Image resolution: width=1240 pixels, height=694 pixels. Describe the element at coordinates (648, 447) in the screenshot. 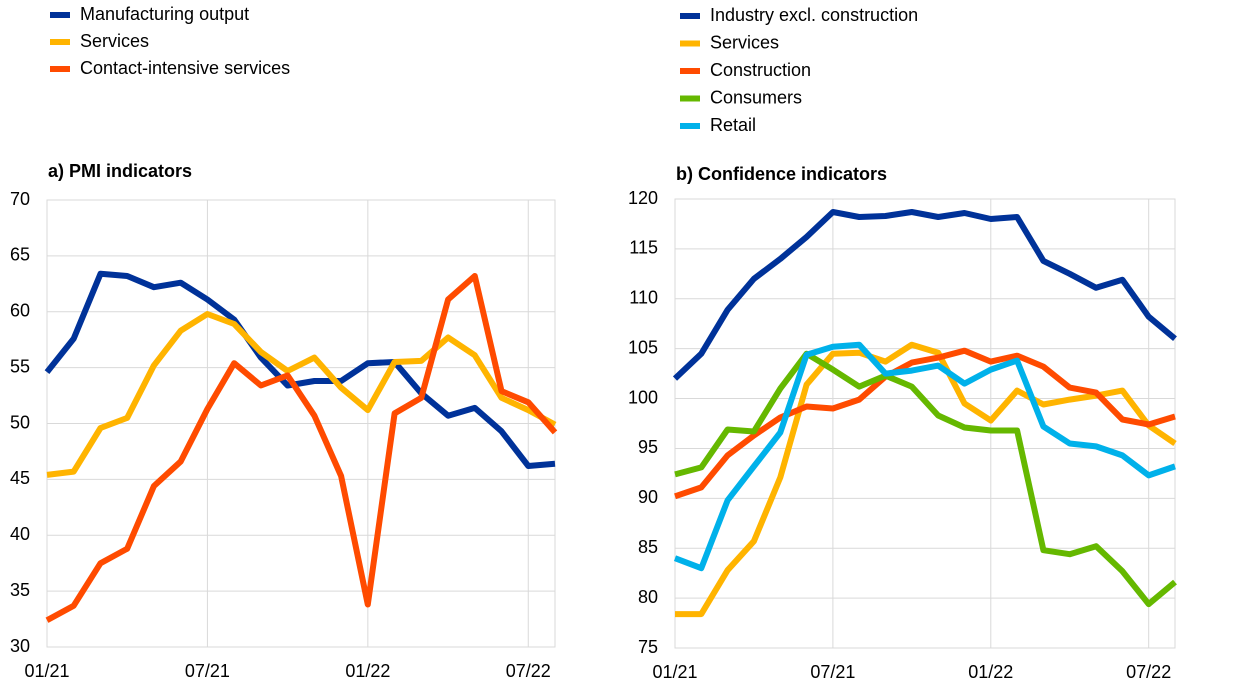

I see `y-tick-label: 95` at that location.